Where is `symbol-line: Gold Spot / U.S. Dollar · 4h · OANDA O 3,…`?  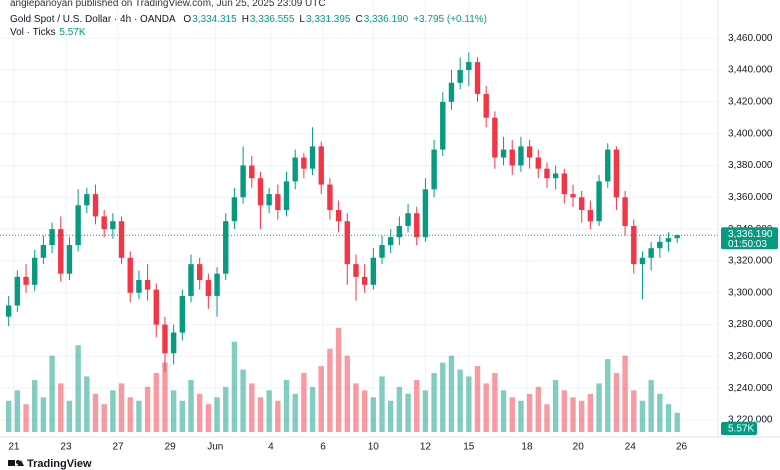
symbol-line: Gold Spot / U.S. Dollar · 4h · OANDA O 3,… is located at coordinates (249, 19).